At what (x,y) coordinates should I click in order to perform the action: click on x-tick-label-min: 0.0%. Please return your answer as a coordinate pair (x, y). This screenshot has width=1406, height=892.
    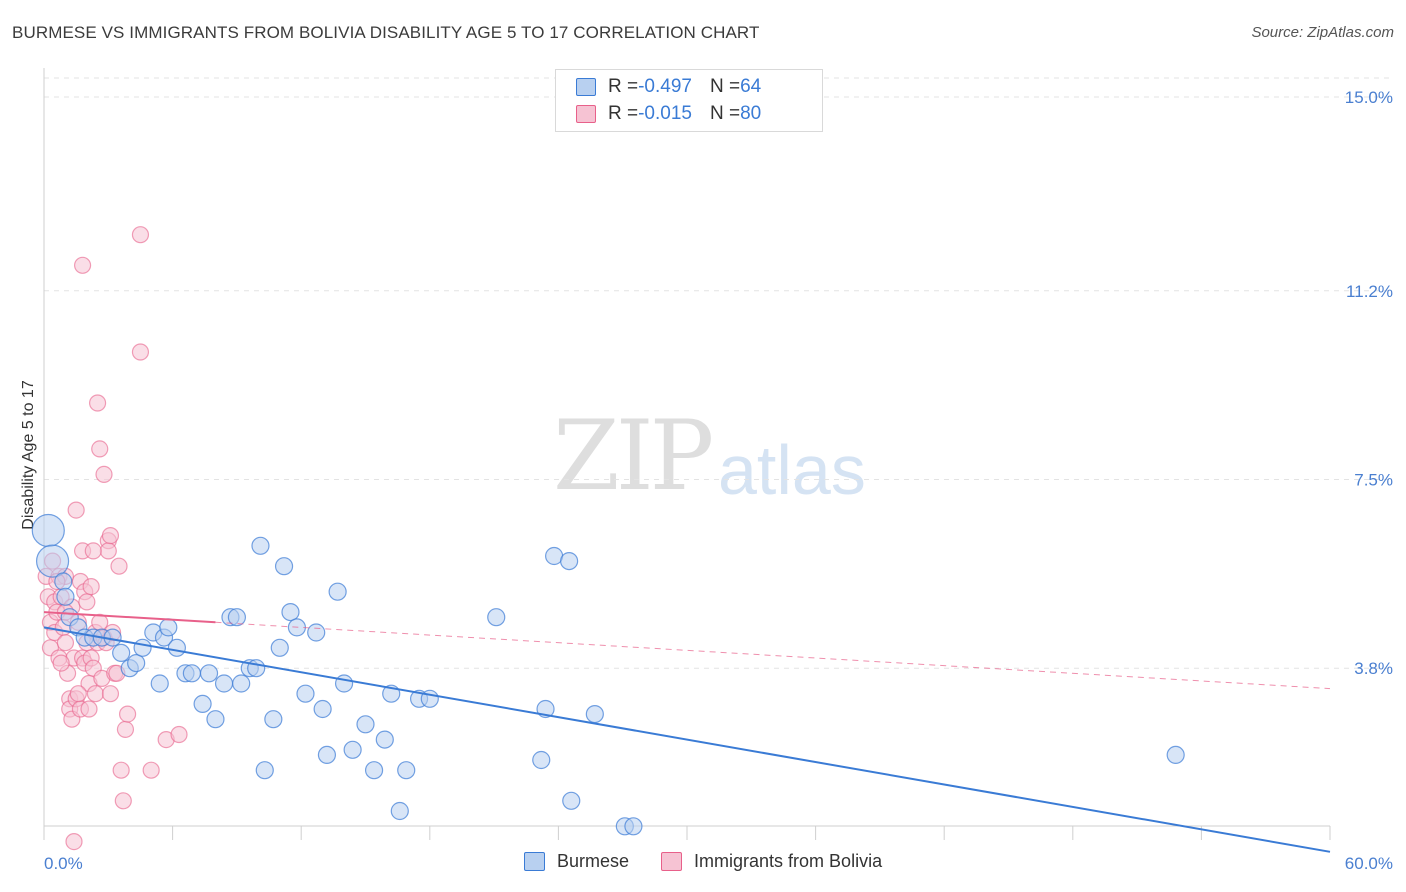
    Looking at the image, I should click on (63, 863).